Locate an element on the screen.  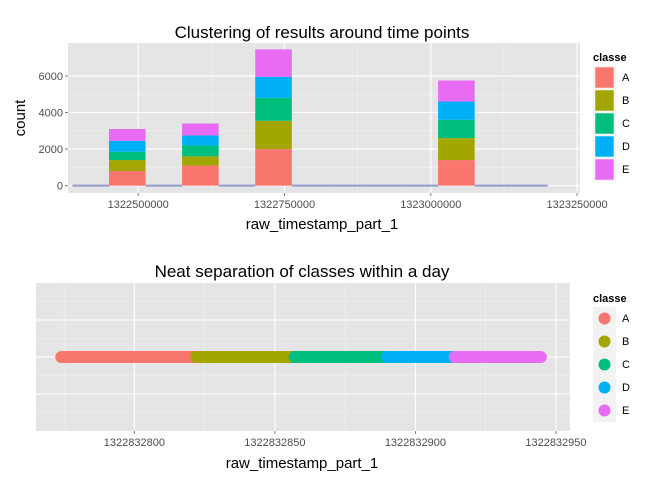
top-y-tick-label: 6000 is located at coordinates (51, 77).